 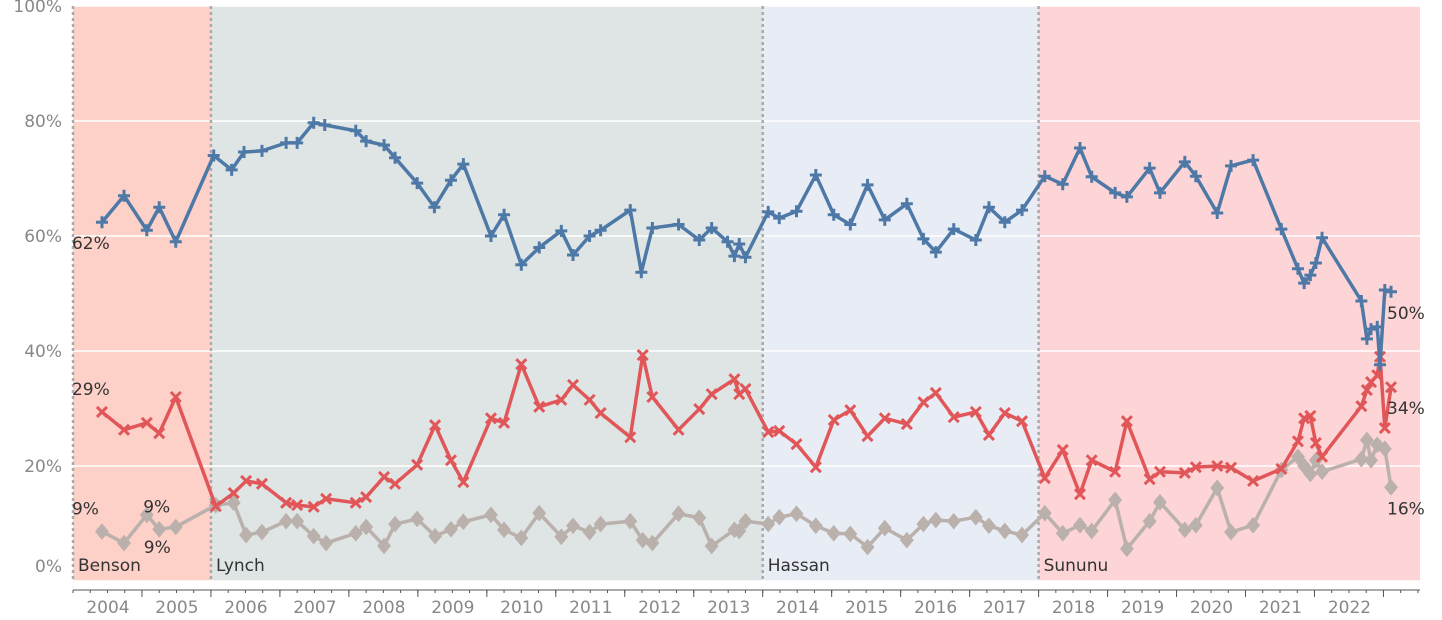 I want to click on x-tick-label: 2007, so click(x=314, y=608).